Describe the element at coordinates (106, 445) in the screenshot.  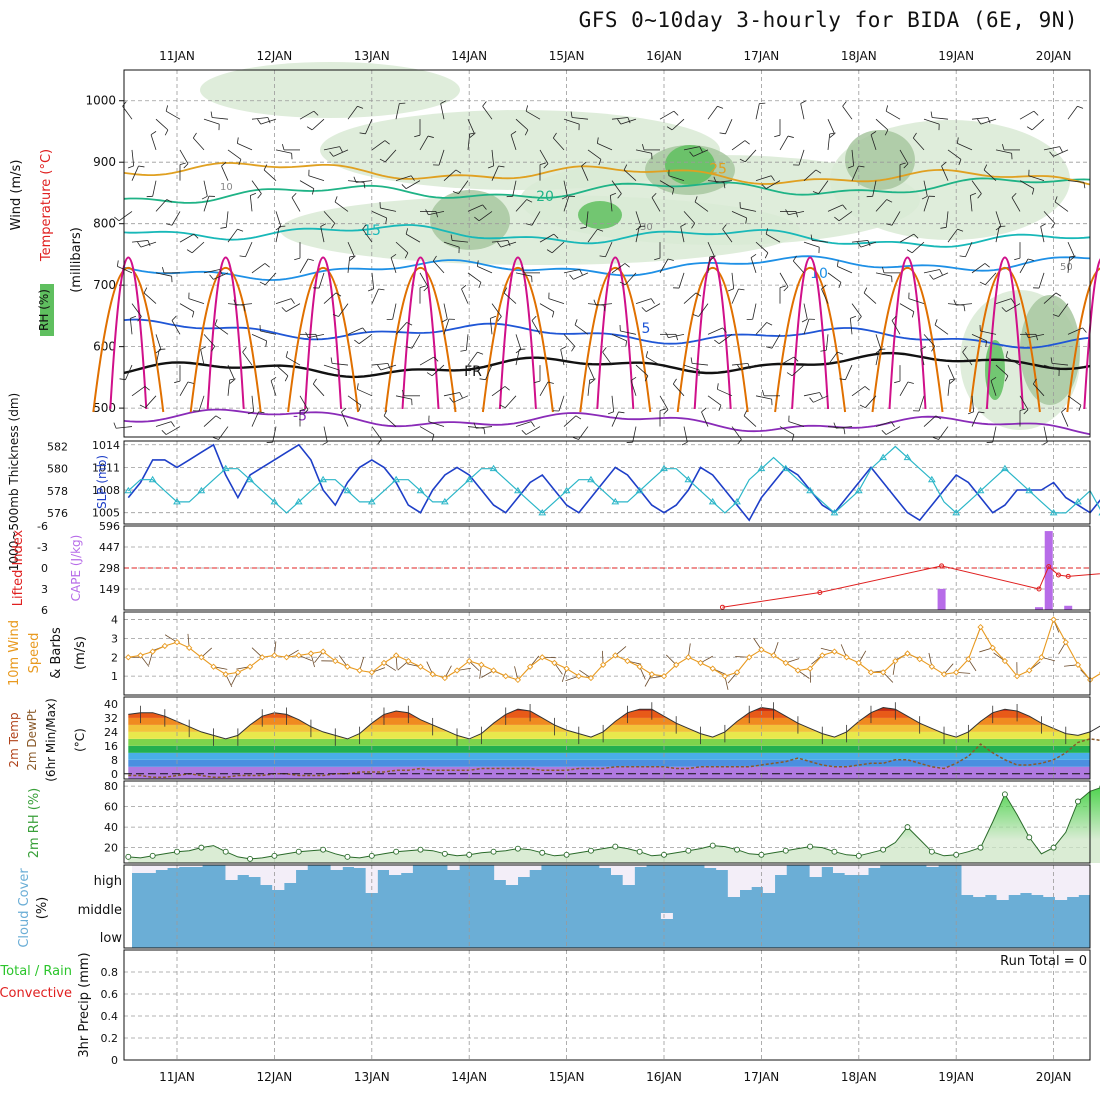
I see `slp-tick-label: 1014` at that location.